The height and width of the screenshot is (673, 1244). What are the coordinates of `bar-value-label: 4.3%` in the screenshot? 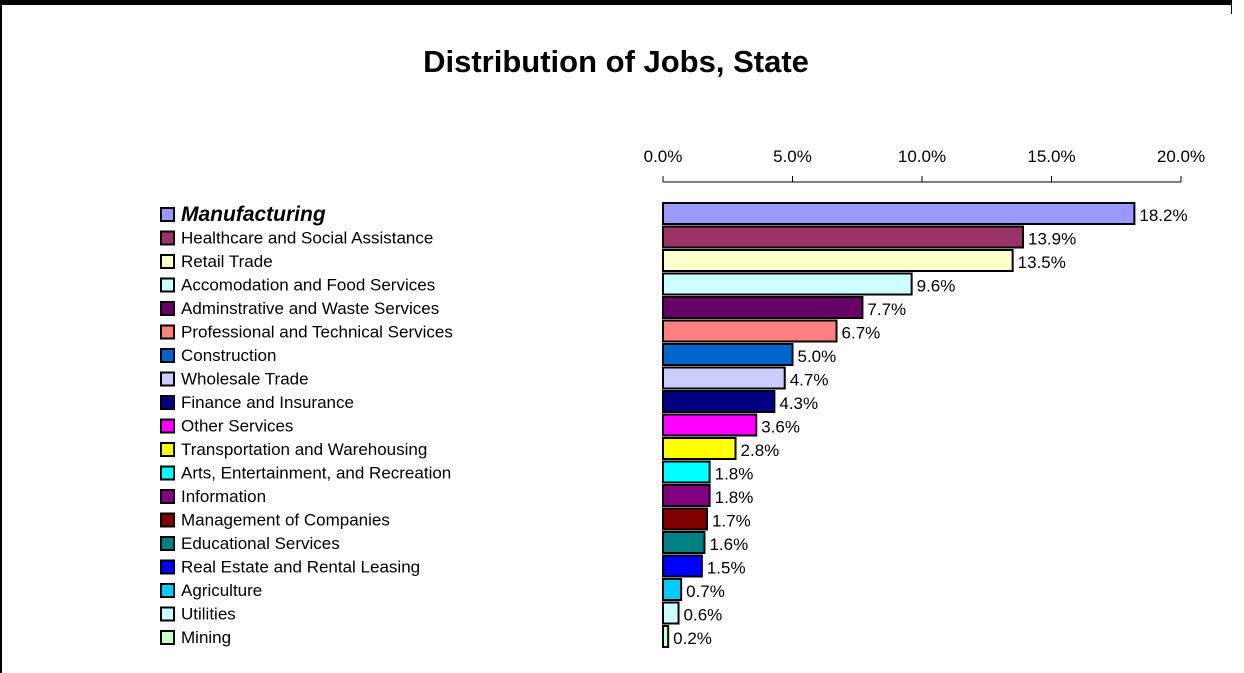 It's located at (798, 403).